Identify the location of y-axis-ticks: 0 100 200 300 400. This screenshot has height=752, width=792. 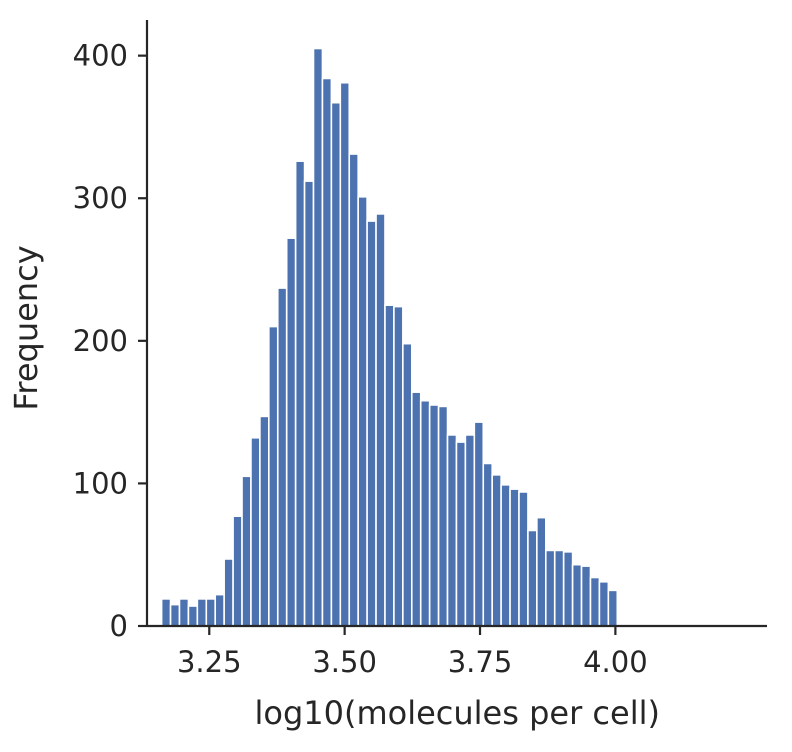
(110, 341).